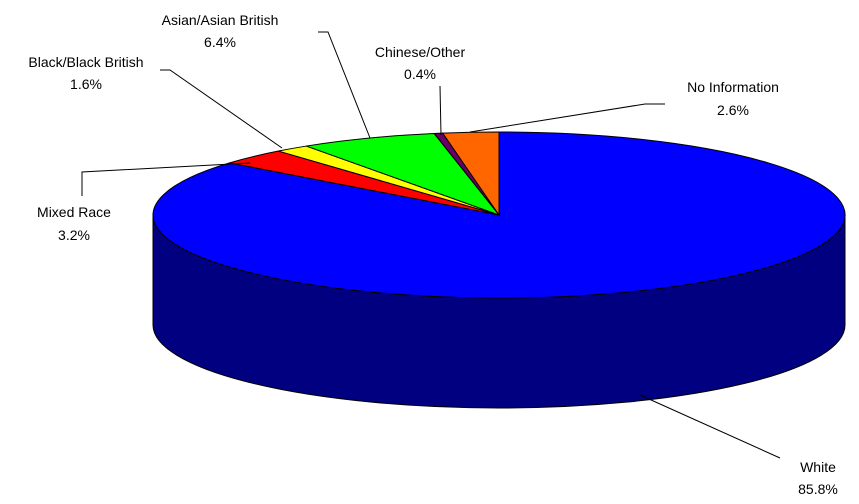  What do you see at coordinates (85, 62) in the screenshot?
I see `slice-name-black-black-british: Black/Black British` at bounding box center [85, 62].